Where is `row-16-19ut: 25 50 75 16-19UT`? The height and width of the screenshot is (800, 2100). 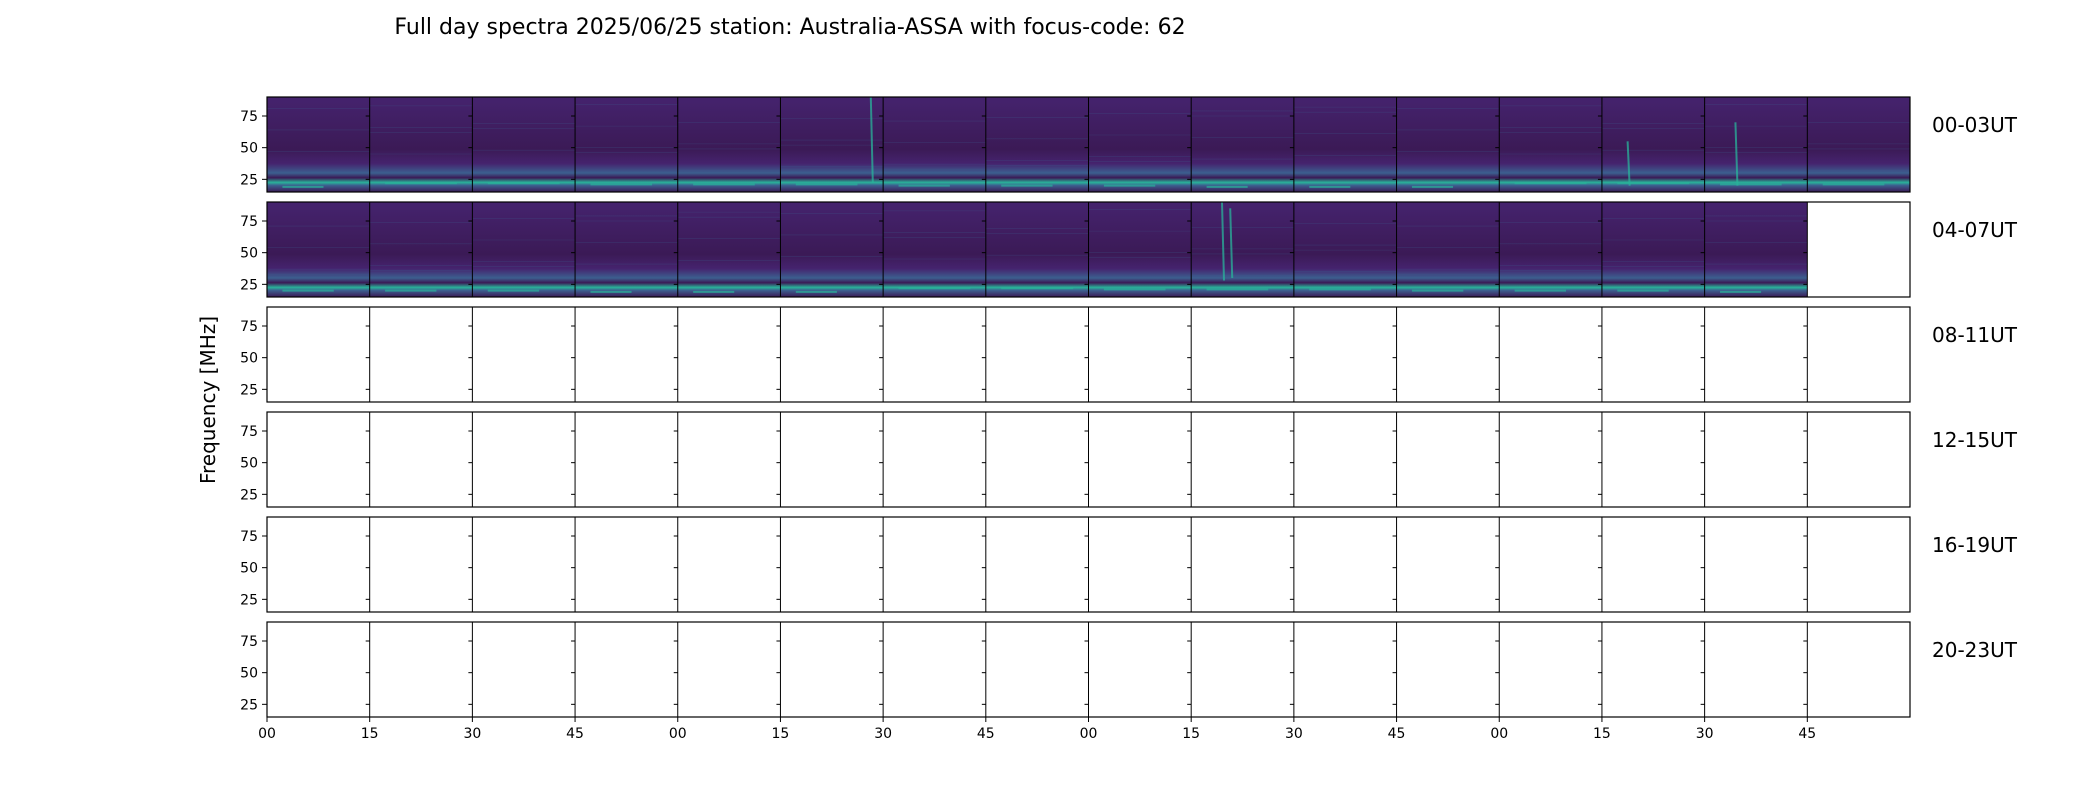 row-16-19ut: 25 50 75 16-19UT is located at coordinates (1129, 564).